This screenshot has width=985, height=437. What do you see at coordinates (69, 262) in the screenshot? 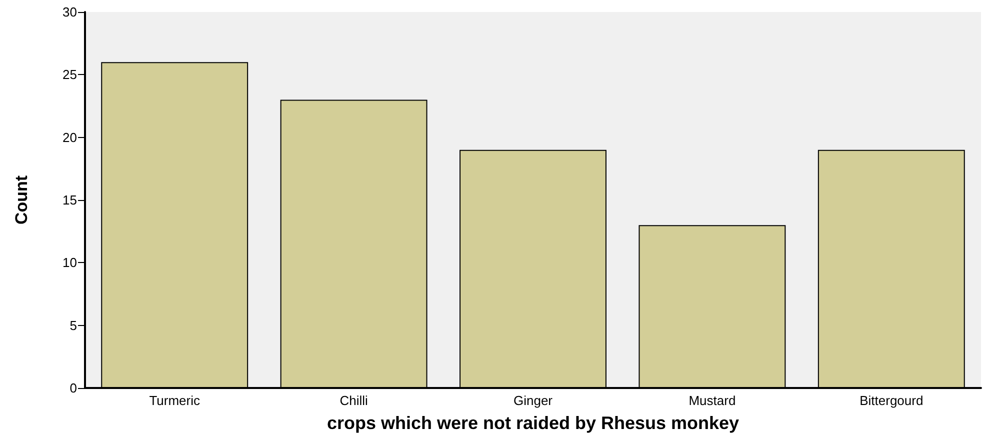
I see `y-tick-label: 10` at bounding box center [69, 262].